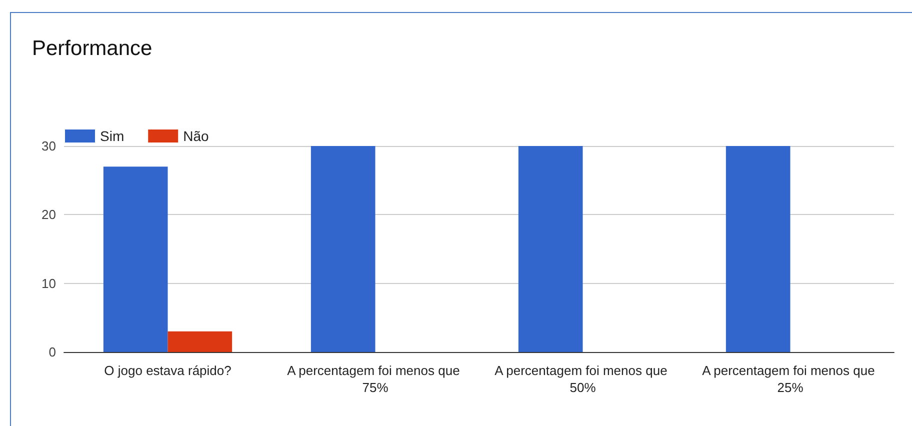  What do you see at coordinates (112, 136) in the screenshot?
I see `legend-label: Sim` at bounding box center [112, 136].